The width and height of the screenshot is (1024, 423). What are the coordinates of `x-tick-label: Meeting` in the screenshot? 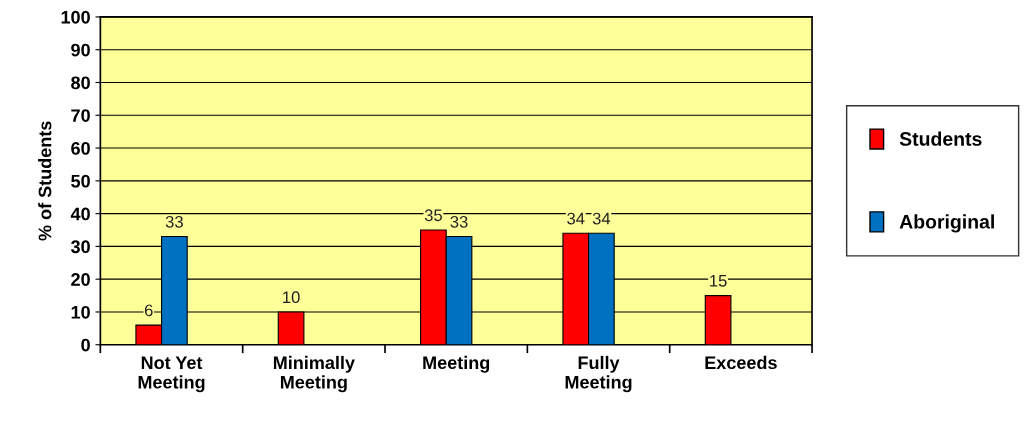 It's located at (456, 364).